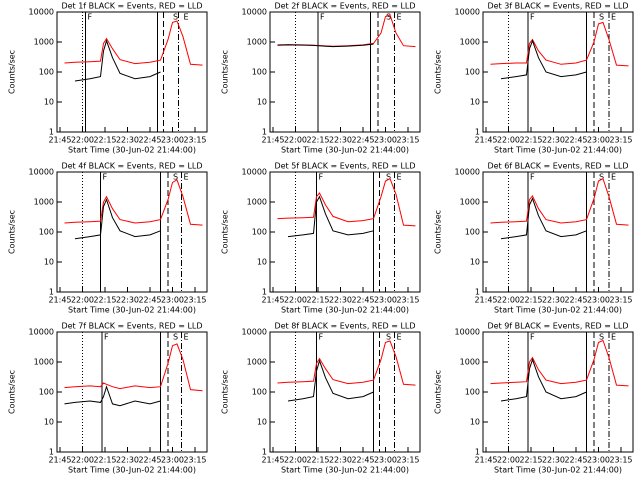  I want to click on chart-title: Det 6f BLACK = Events, RED = LLD, so click(557, 166).